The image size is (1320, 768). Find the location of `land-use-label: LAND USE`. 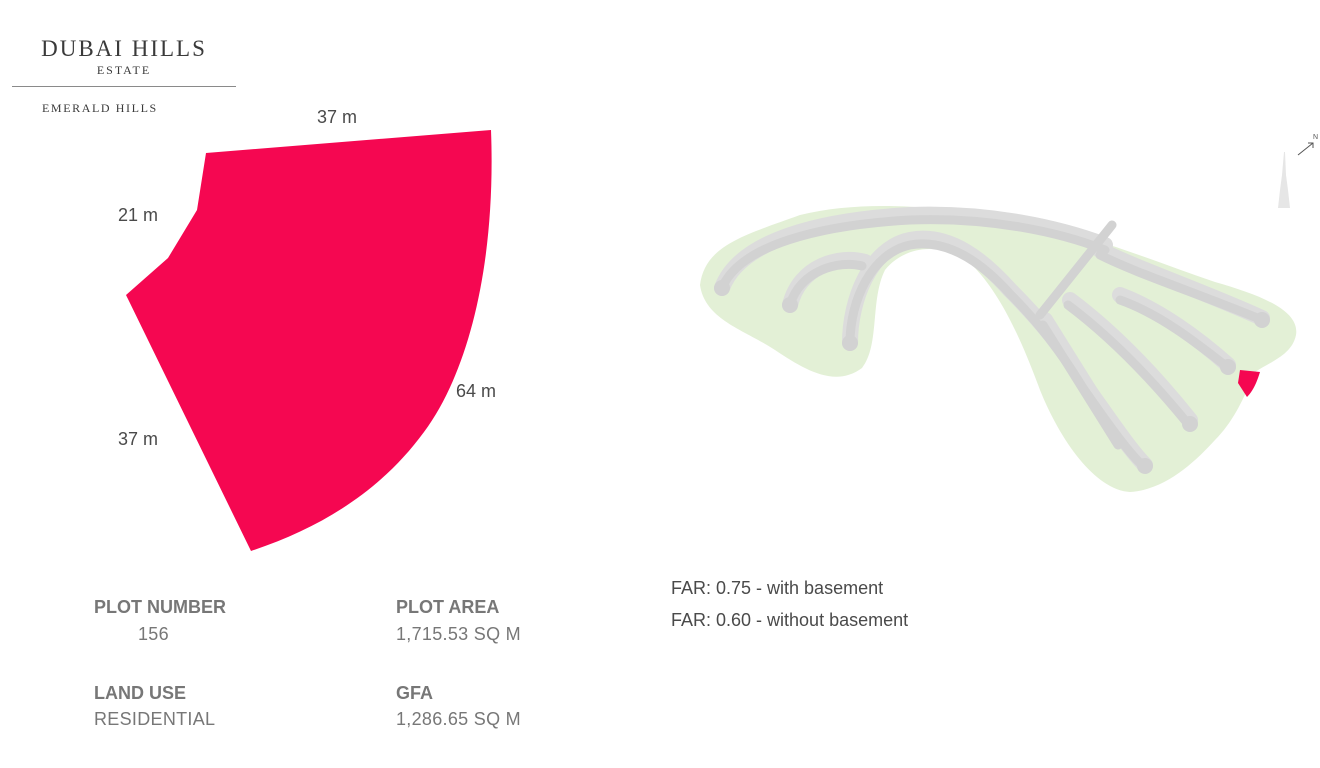

land-use-label: LAND USE is located at coordinates (140, 693).